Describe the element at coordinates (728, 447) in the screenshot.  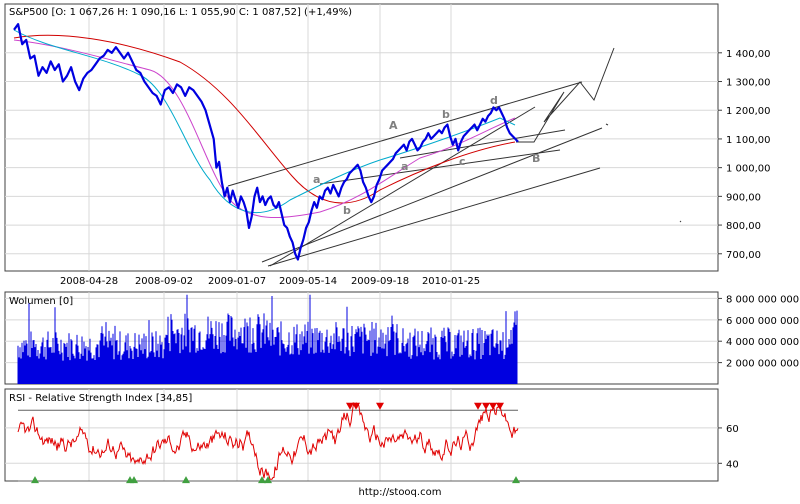
I see `rsi-y-tick-labels: 40 60` at that location.